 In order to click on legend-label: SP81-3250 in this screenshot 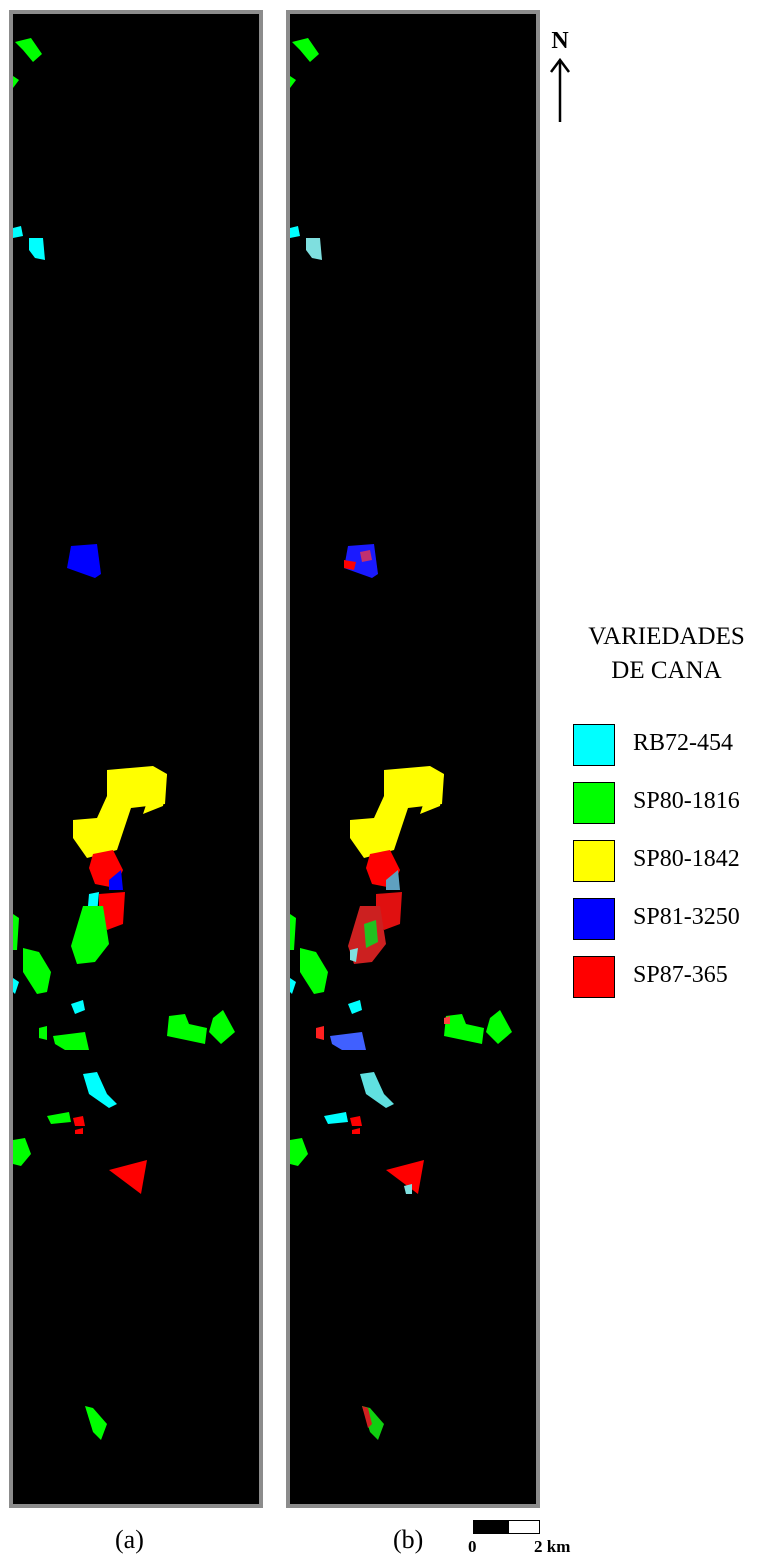, I will do `click(686, 917)`.